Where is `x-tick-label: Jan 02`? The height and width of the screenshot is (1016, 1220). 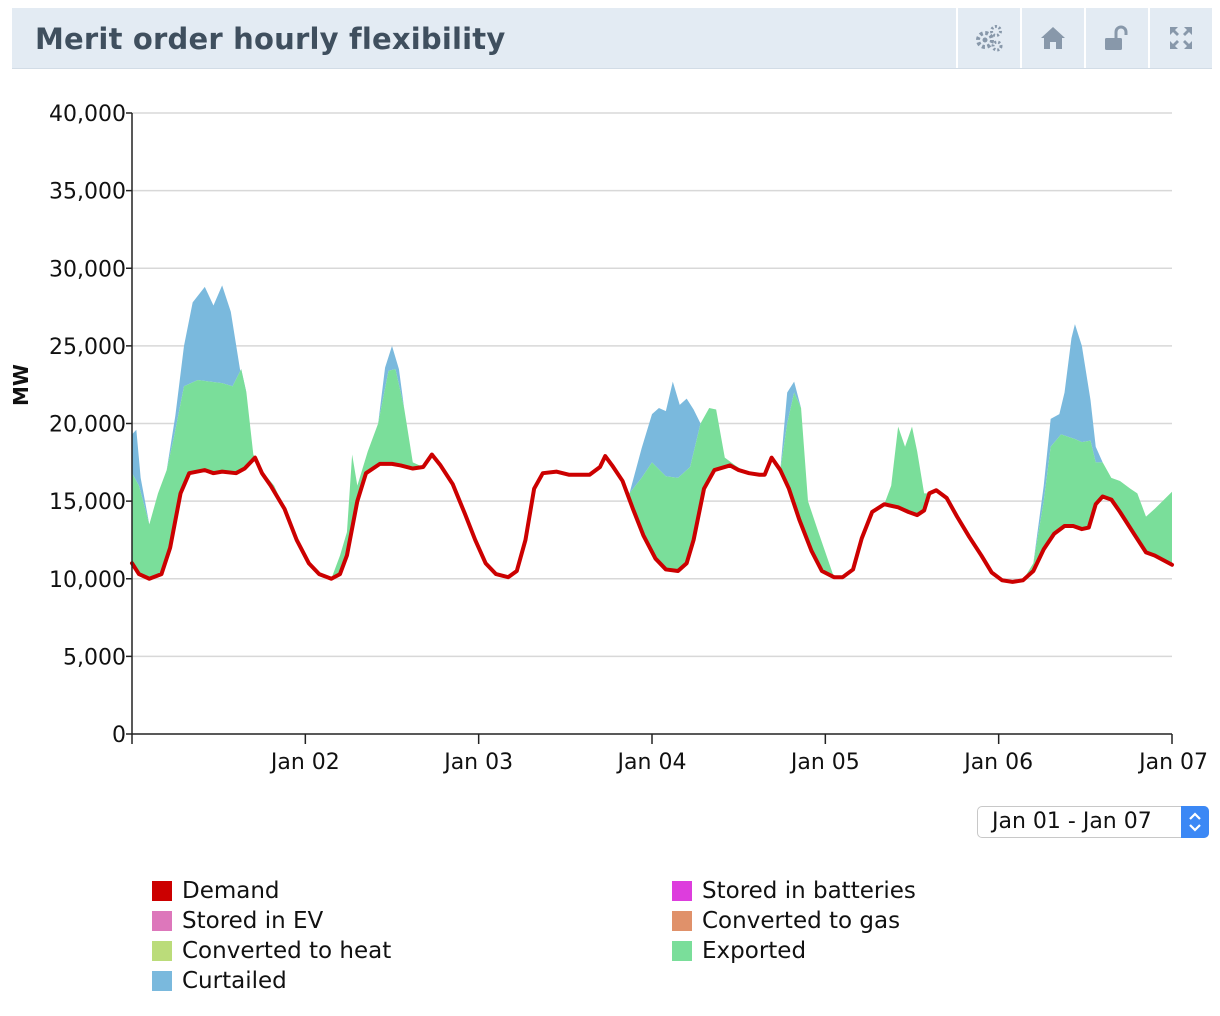 x-tick-label: Jan 02 is located at coordinates (304, 762).